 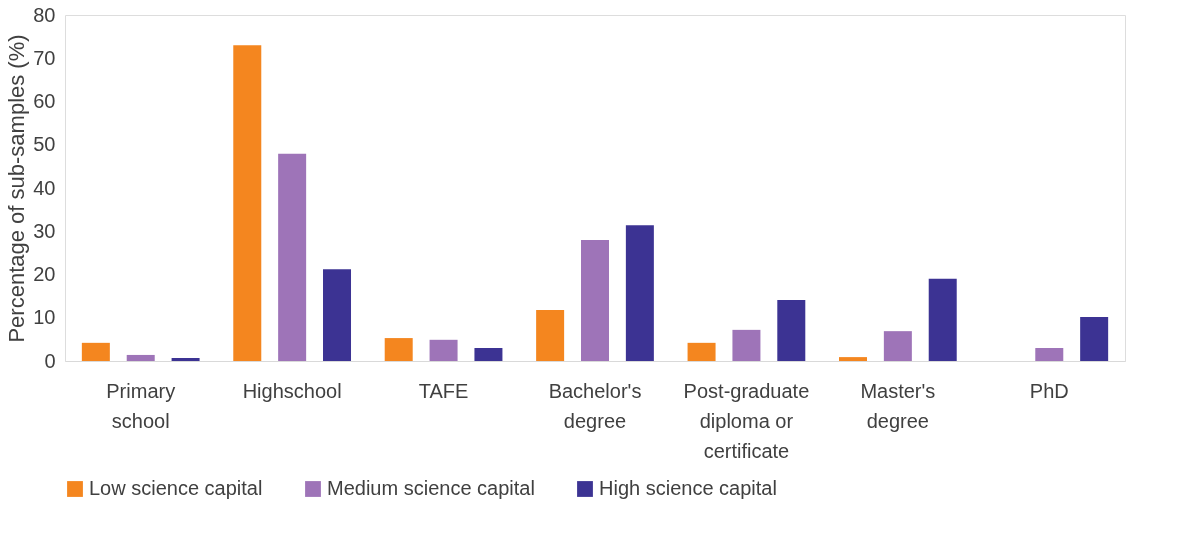 I want to click on x-tick-label: PhD, so click(x=1049, y=390).